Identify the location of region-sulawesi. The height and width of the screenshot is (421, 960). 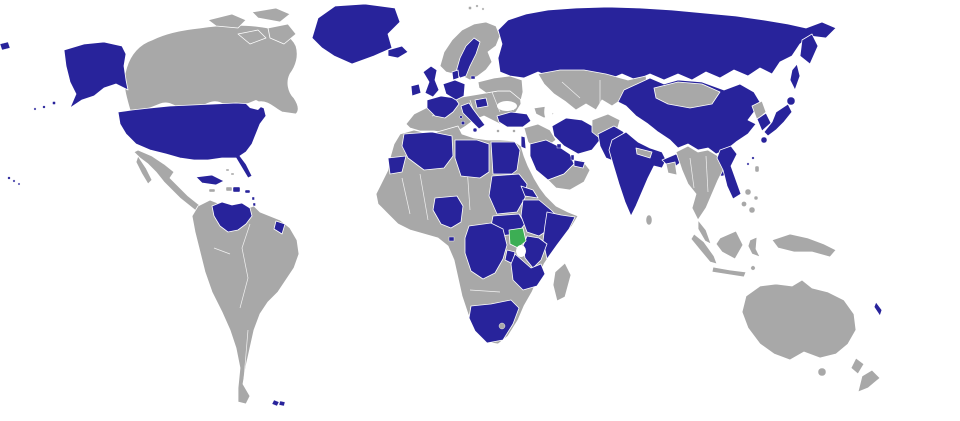
(754, 247).